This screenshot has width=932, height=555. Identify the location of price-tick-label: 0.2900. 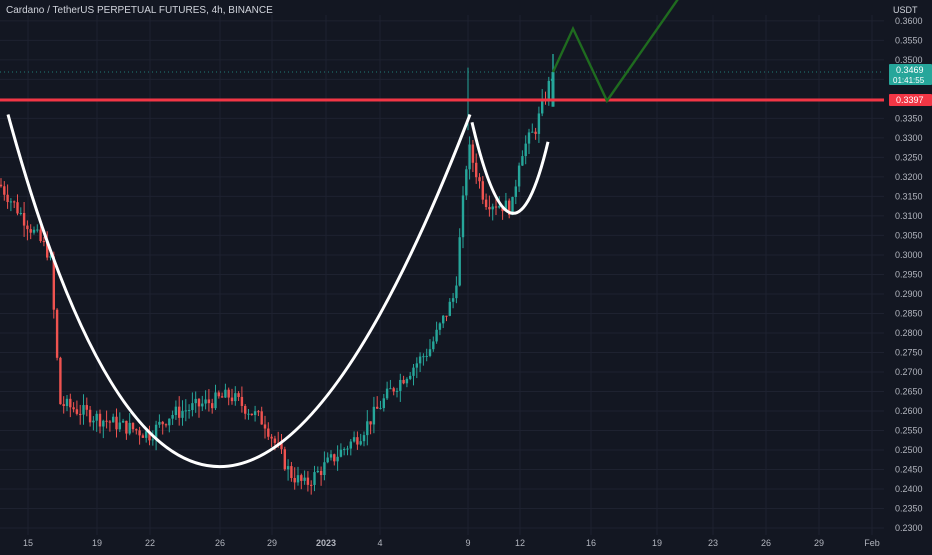
(909, 294).